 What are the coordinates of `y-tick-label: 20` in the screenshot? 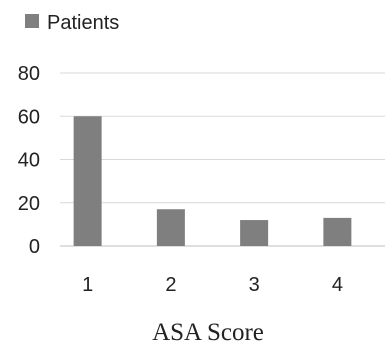 It's located at (29, 204).